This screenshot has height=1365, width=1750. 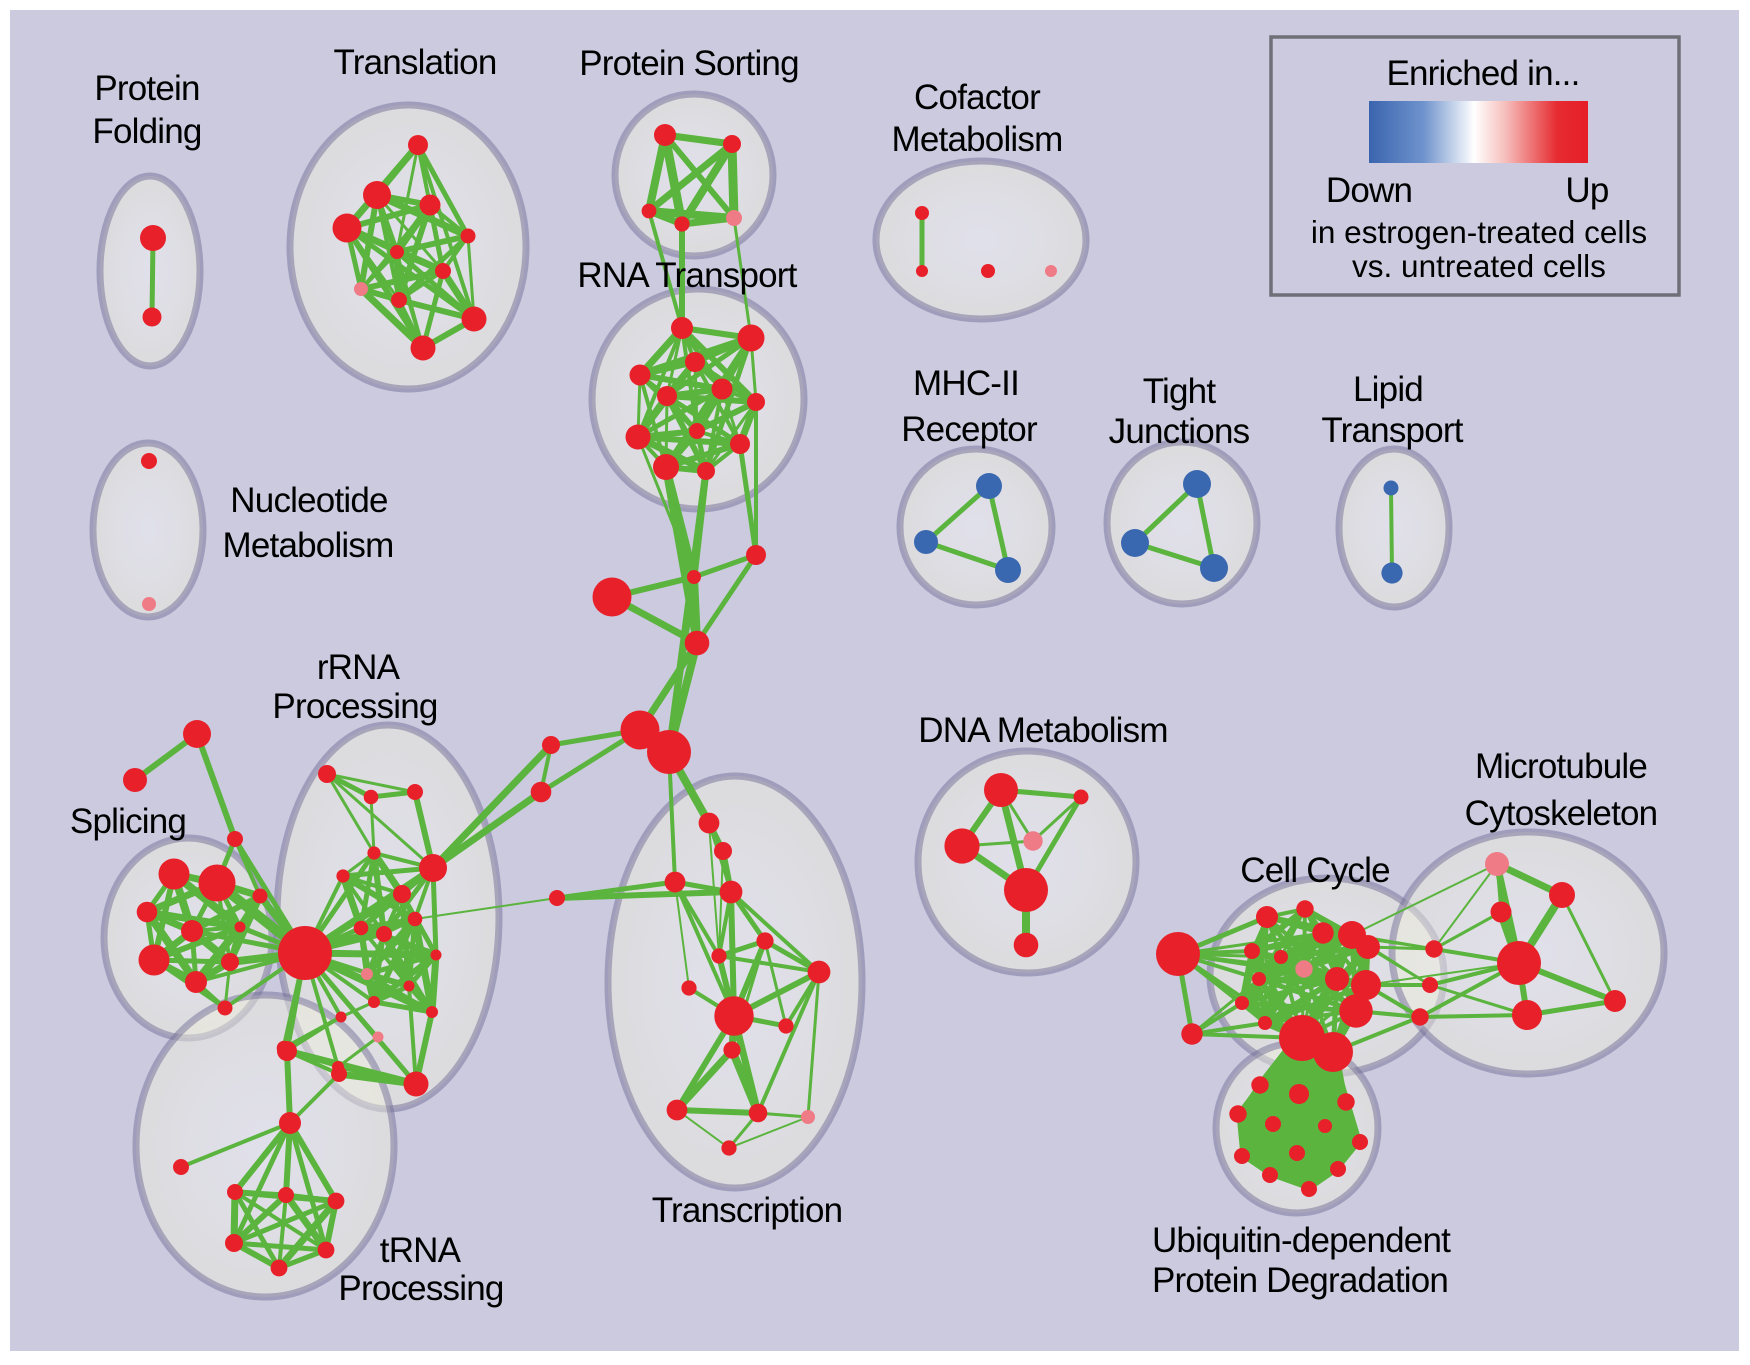 What do you see at coordinates (414, 62) in the screenshot?
I see `svg-text: Translation` at bounding box center [414, 62].